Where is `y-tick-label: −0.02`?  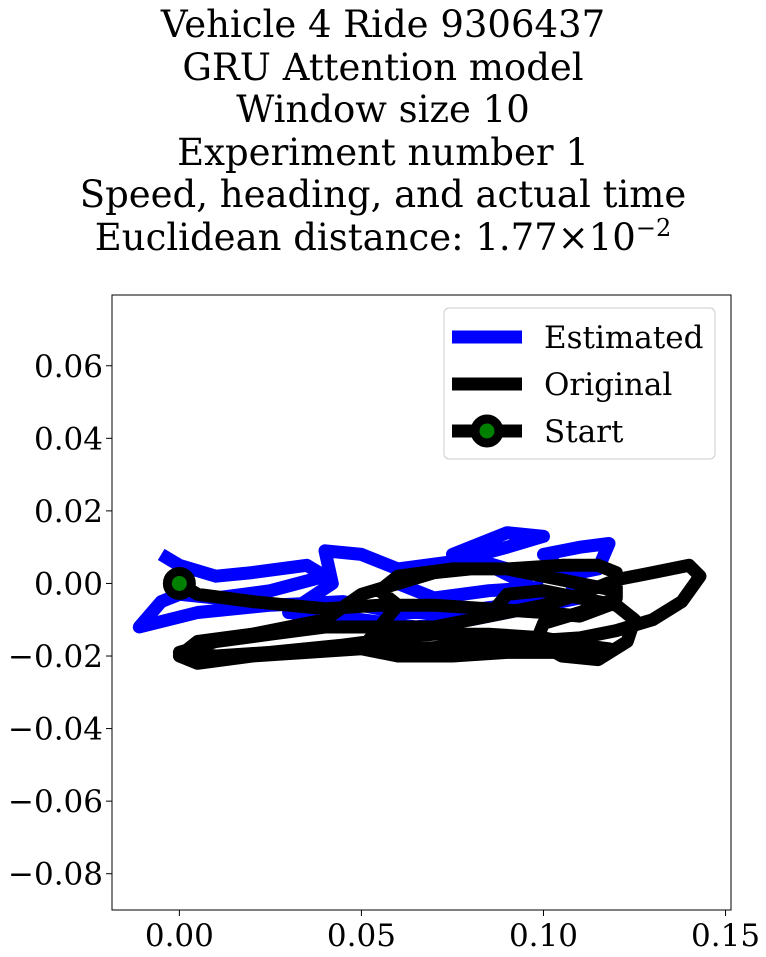
y-tick-label: −0.02 is located at coordinates (55, 657).